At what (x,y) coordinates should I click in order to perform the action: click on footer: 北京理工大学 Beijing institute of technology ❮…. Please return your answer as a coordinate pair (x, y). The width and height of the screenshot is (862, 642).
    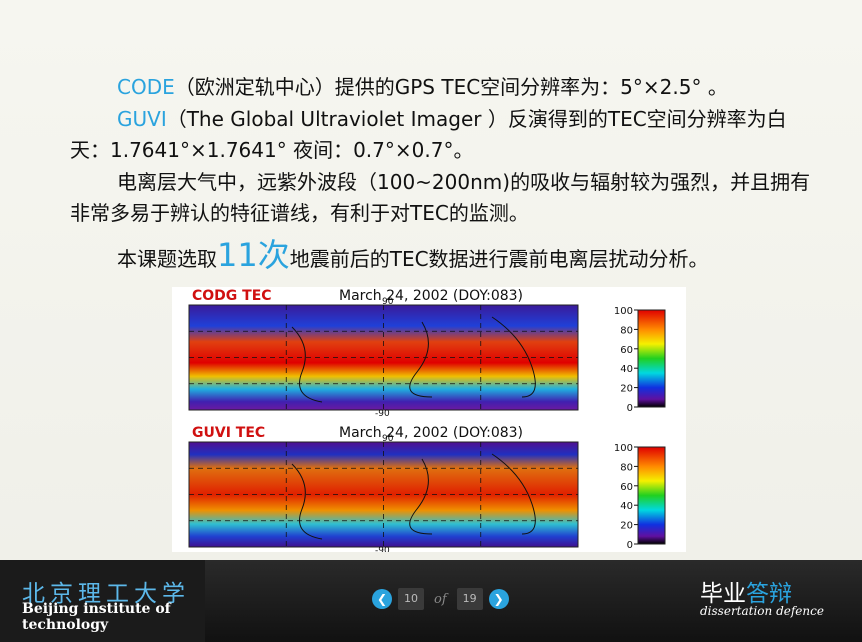
    Looking at the image, I should click on (431, 601).